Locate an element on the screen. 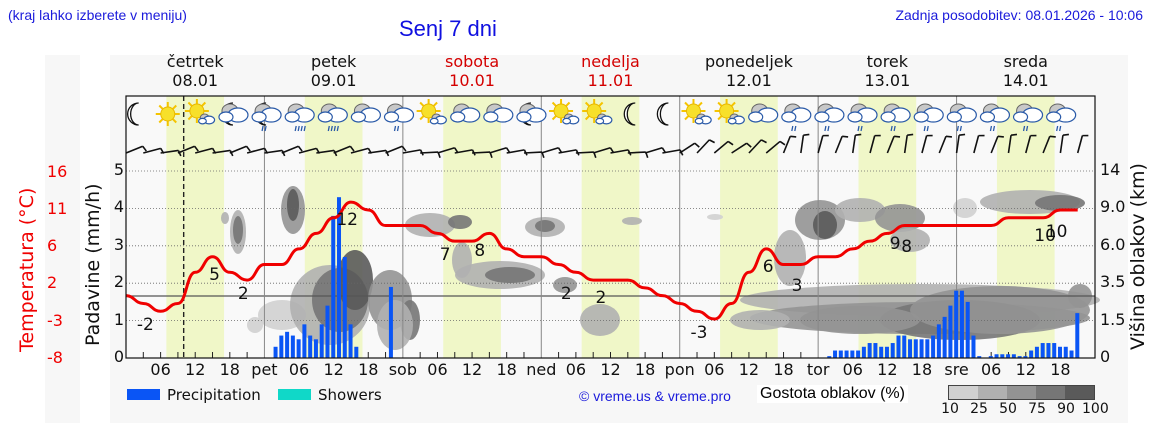  cloud-scale-label: 90 is located at coordinates (1066, 409).